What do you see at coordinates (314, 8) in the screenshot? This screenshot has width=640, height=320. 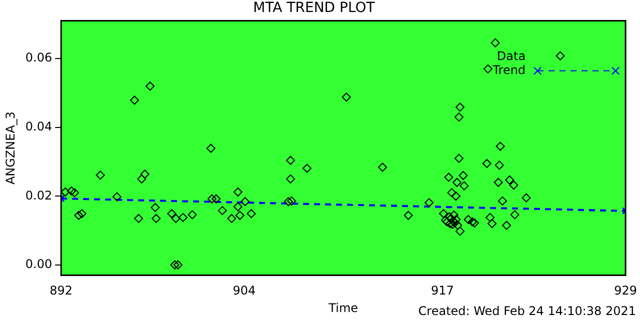 I see `chart-title: MTA TREND PLOT` at bounding box center [314, 8].